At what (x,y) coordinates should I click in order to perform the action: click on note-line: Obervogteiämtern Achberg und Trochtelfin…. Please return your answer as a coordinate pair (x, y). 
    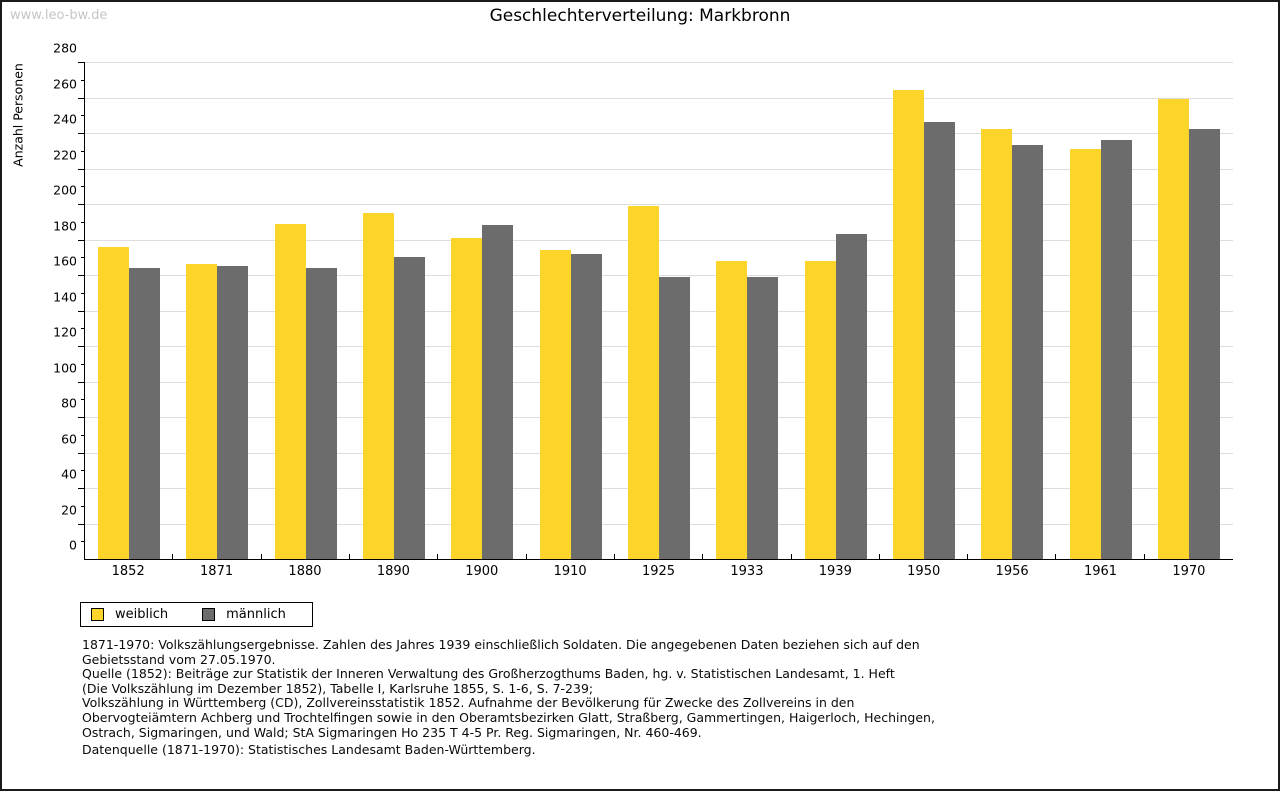
    Looking at the image, I should click on (508, 717).